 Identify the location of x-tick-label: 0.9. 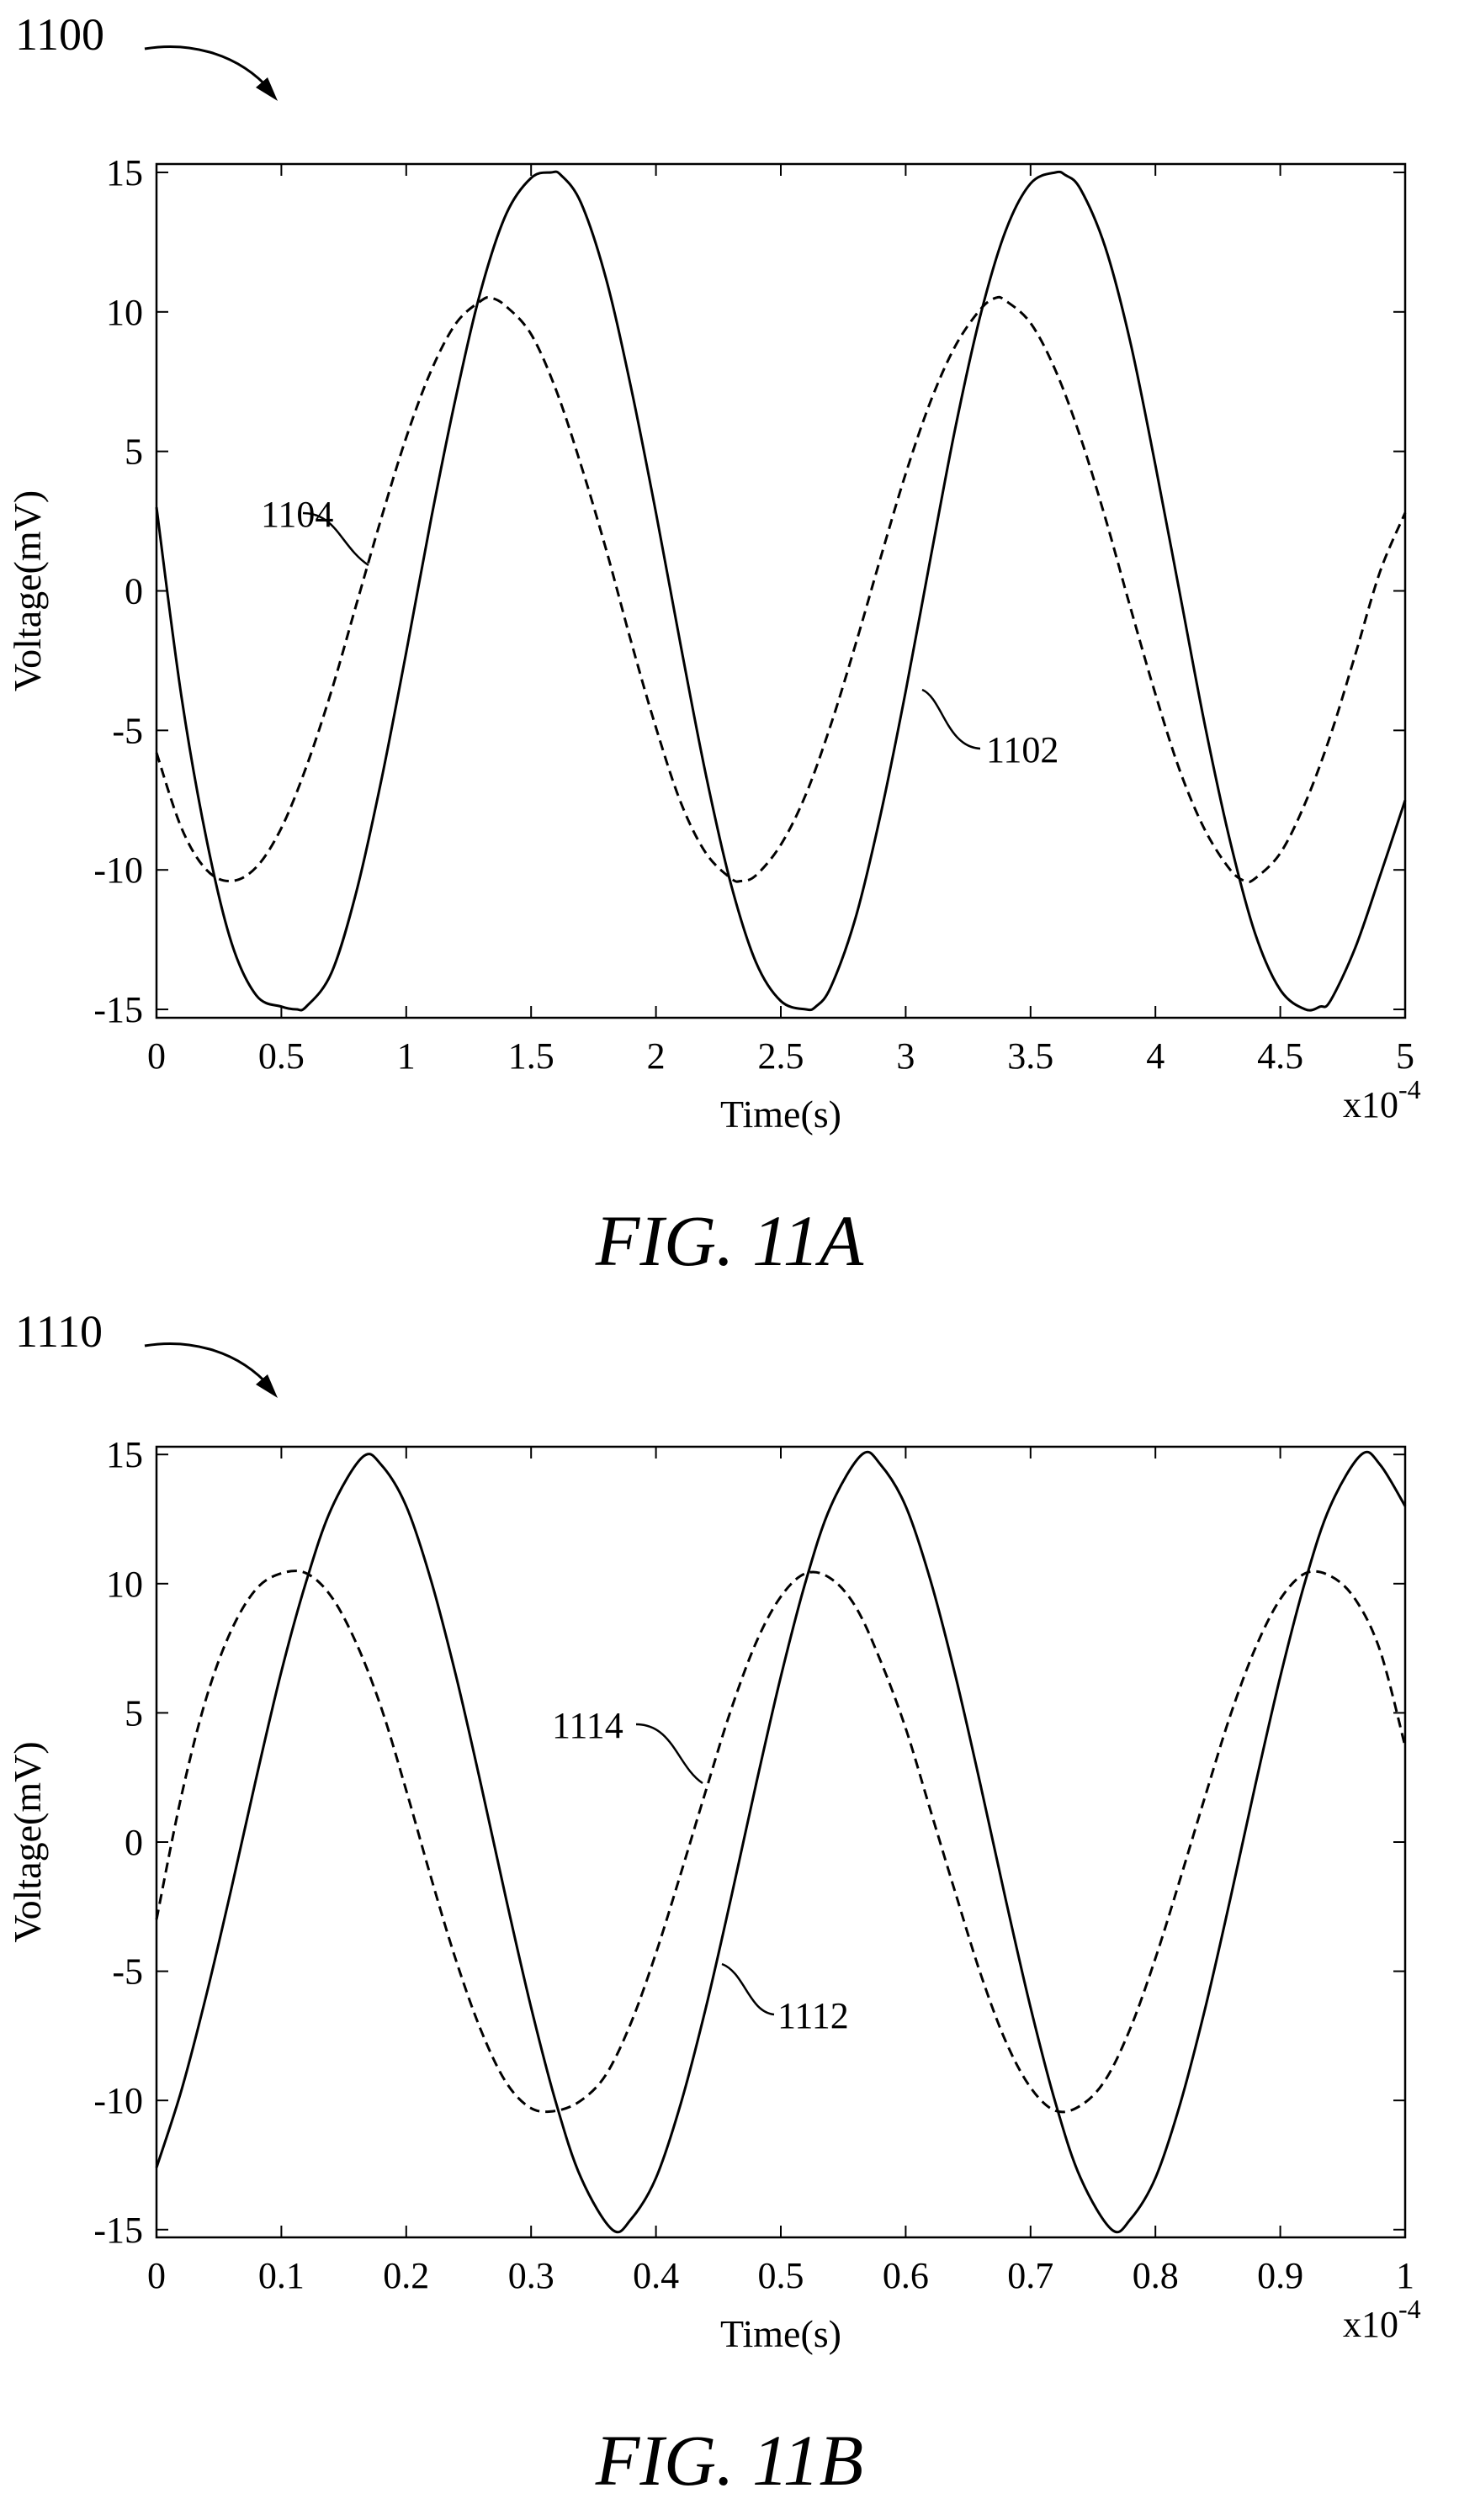
(1280, 2275).